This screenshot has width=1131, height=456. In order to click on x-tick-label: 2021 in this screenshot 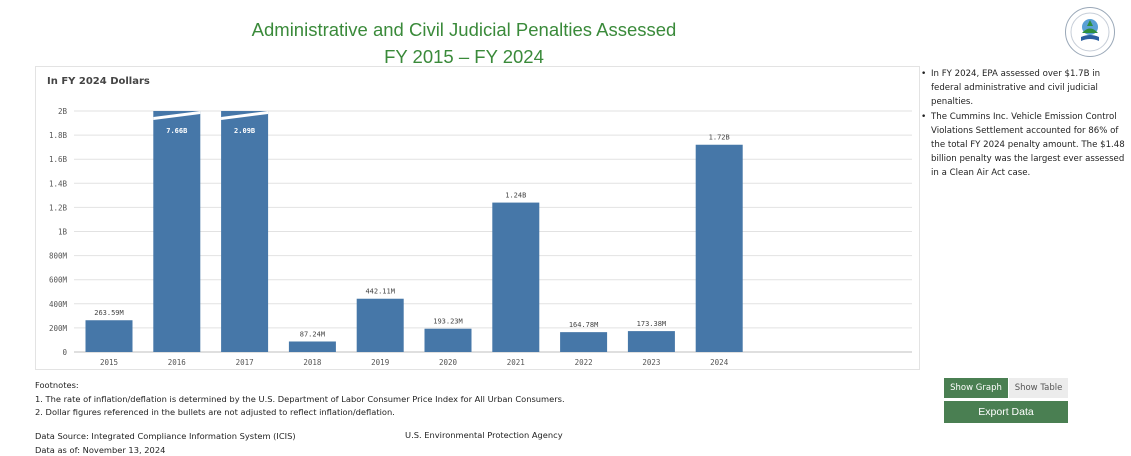, I will do `click(516, 362)`.